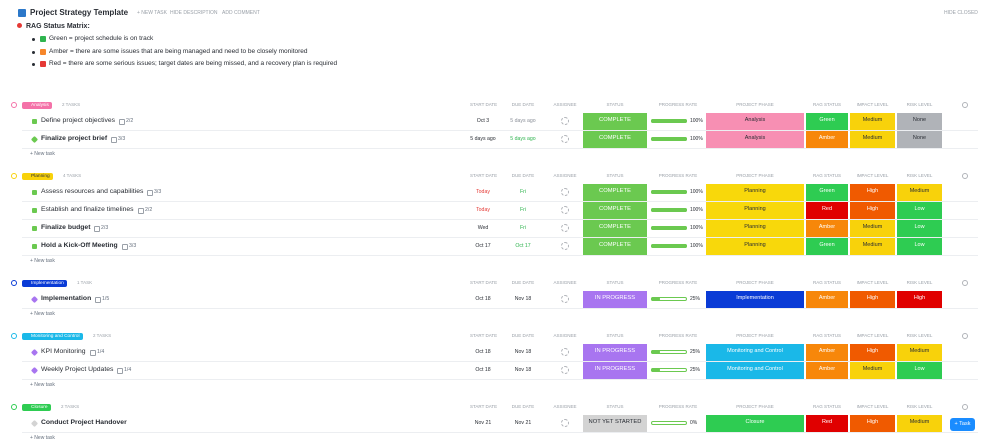  Describe the element at coordinates (44, 283) in the screenshot. I see `group-tag: Implementation` at that location.